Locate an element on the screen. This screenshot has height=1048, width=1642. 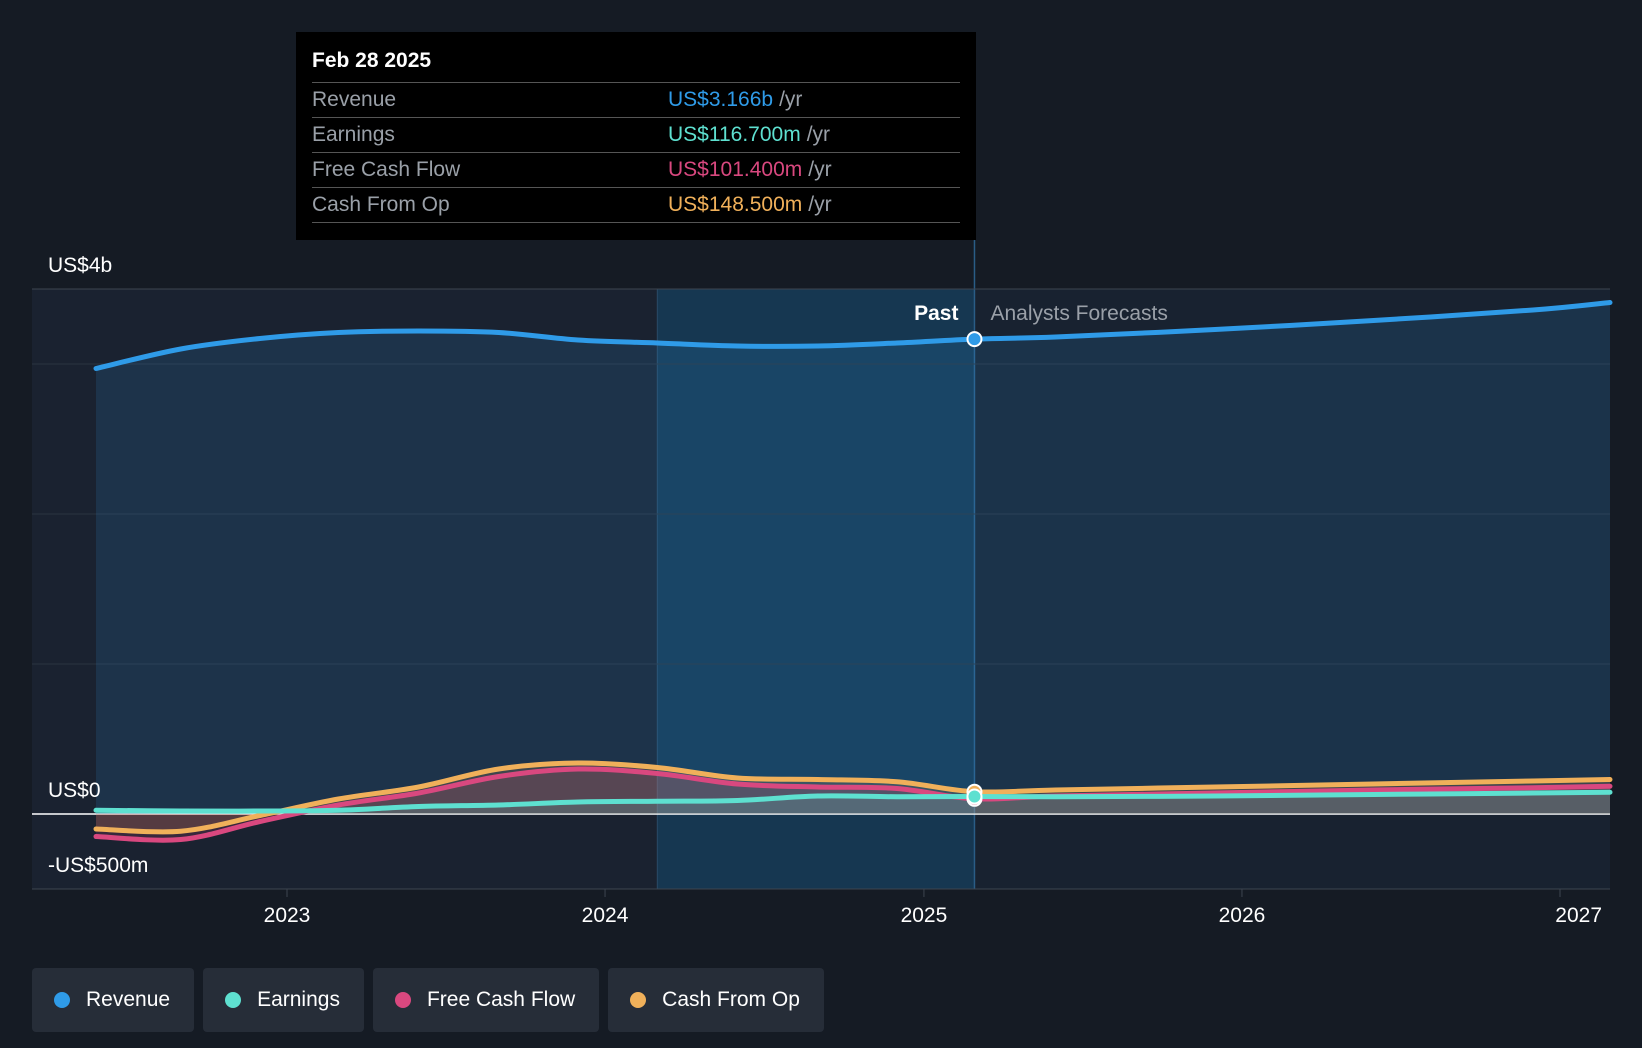
tooltip-label: Revenue is located at coordinates (354, 99).